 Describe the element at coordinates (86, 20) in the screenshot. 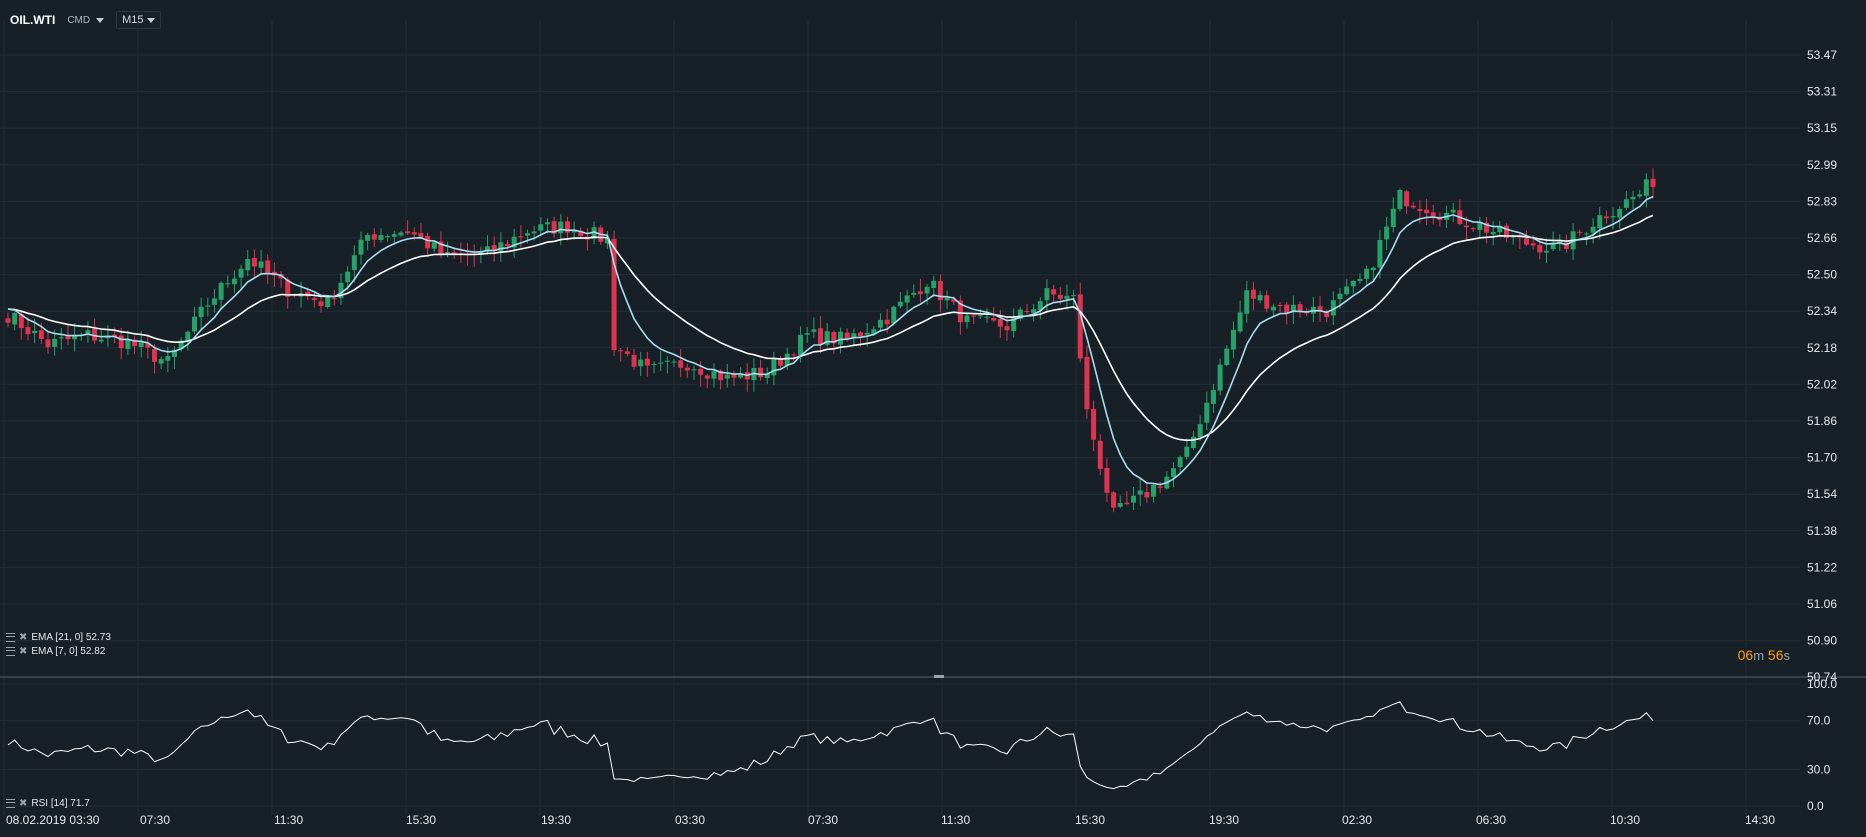

I see `instrument-type-dropdown: CMD` at that location.